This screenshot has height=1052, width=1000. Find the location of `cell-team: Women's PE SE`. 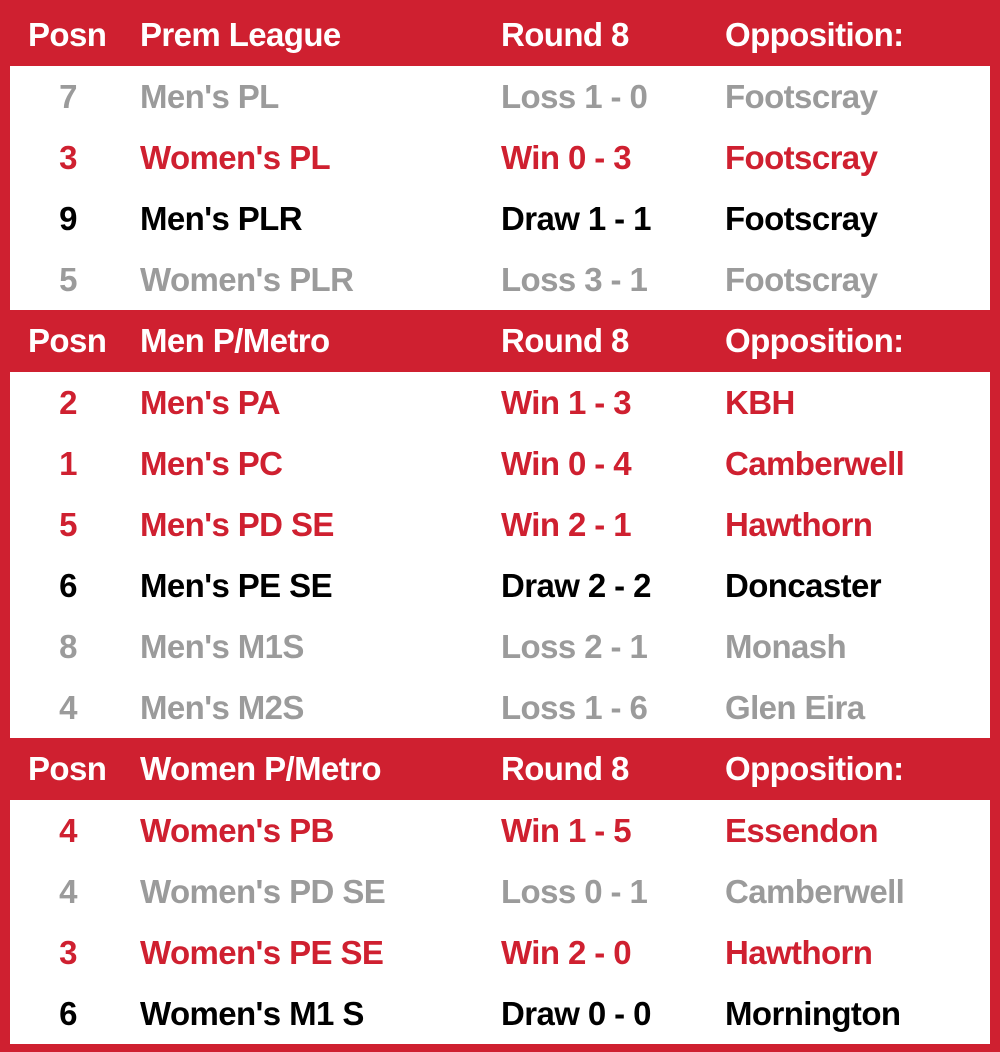

cell-team: Women's PE SE is located at coordinates (262, 952).